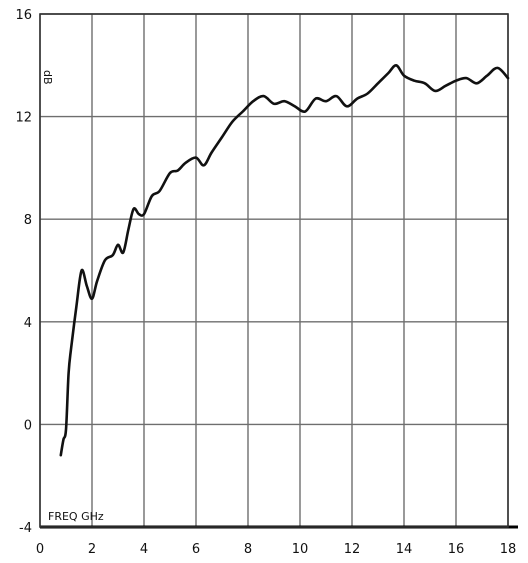 The image size is (528, 563). I want to click on y-tick-labels: 16 12 8 4 0 -4, so click(23, 272).